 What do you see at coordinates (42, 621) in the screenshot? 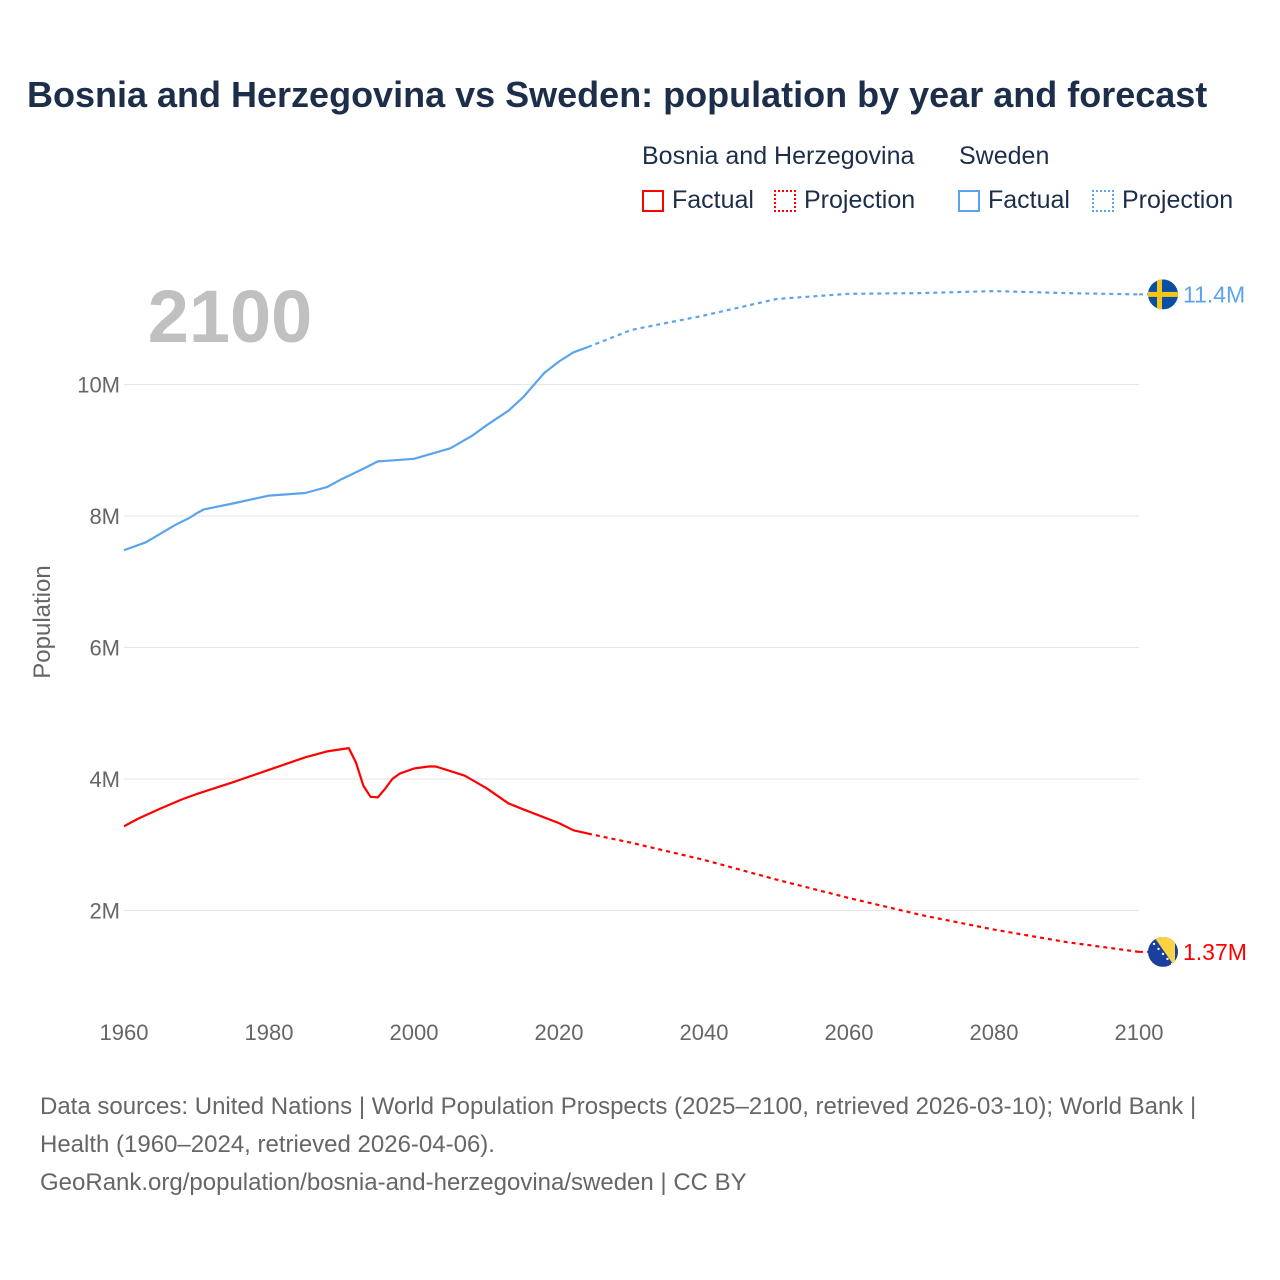
I see `y-axis-label: Population` at bounding box center [42, 621].